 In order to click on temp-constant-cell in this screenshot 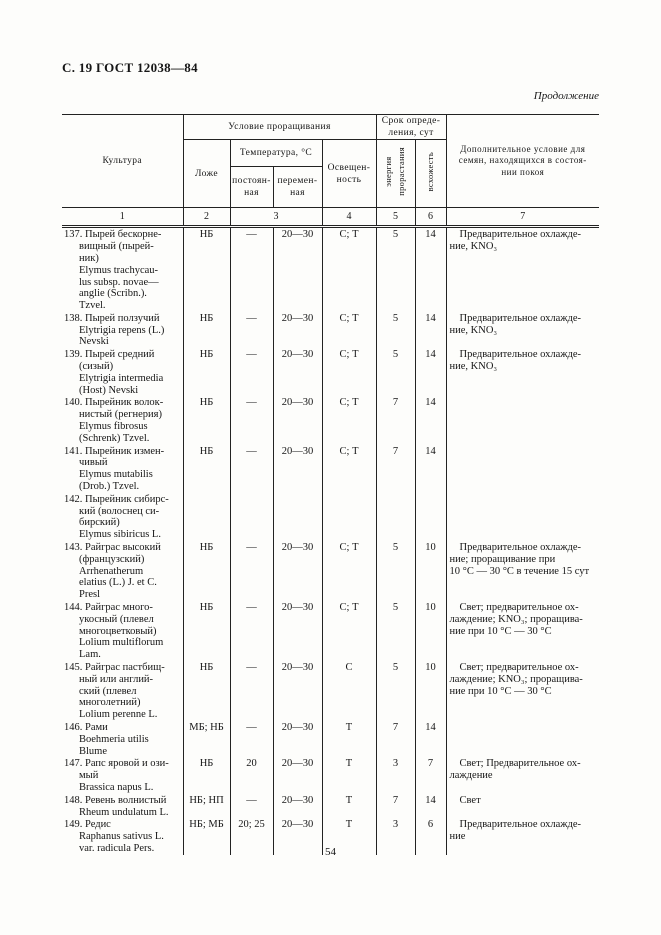, I will do `click(251, 517)`.